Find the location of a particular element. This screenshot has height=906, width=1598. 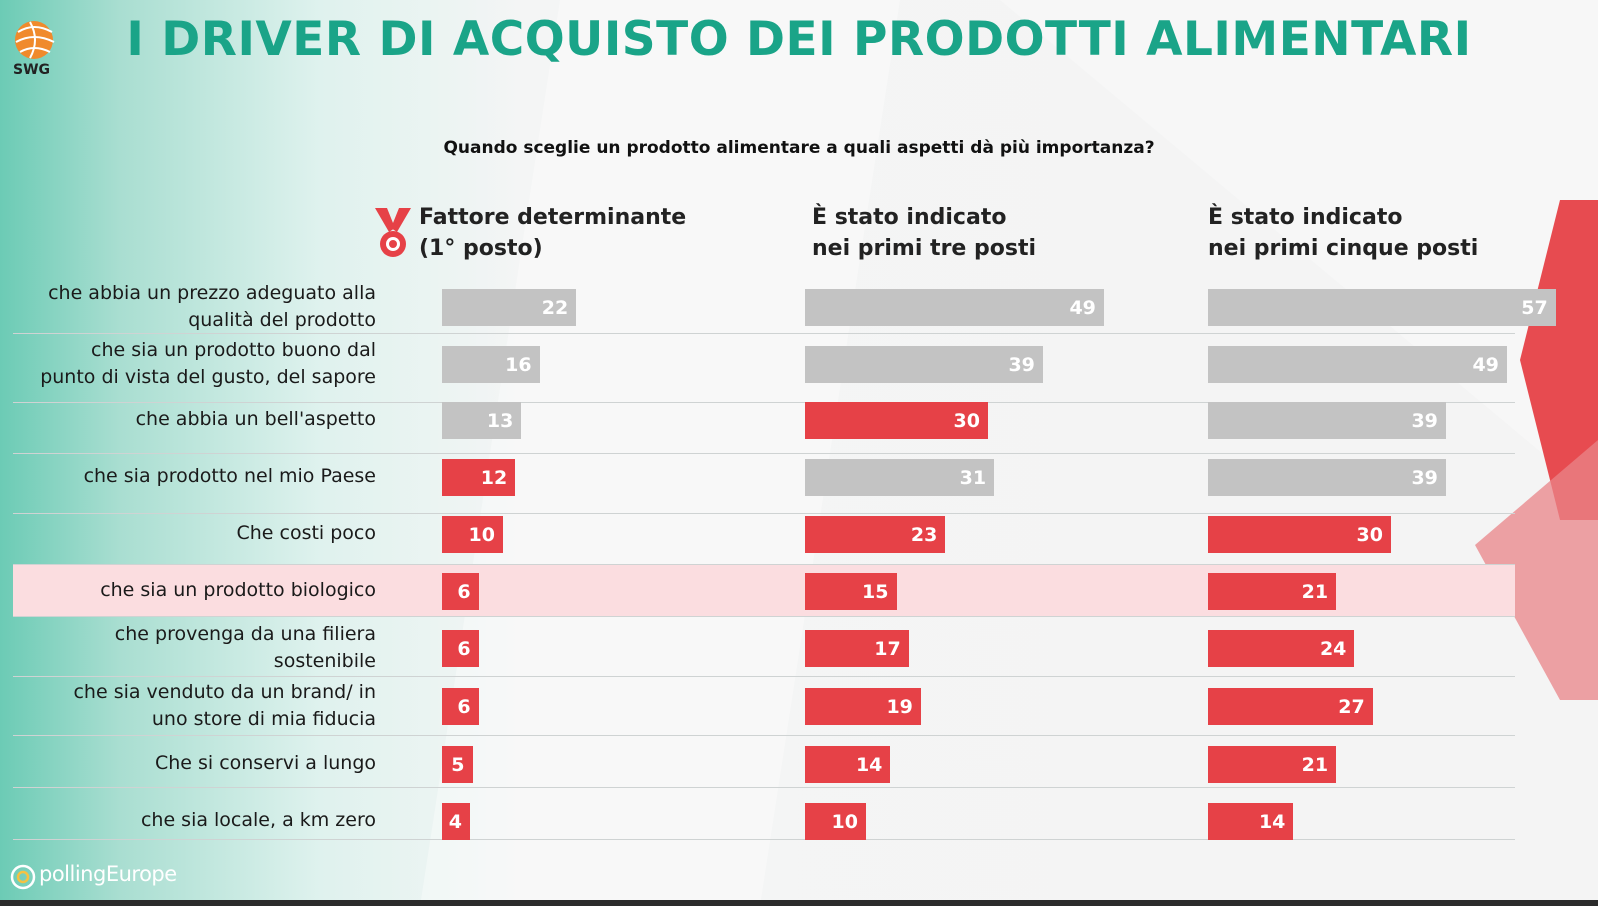

bar: 22 is located at coordinates (509, 307).